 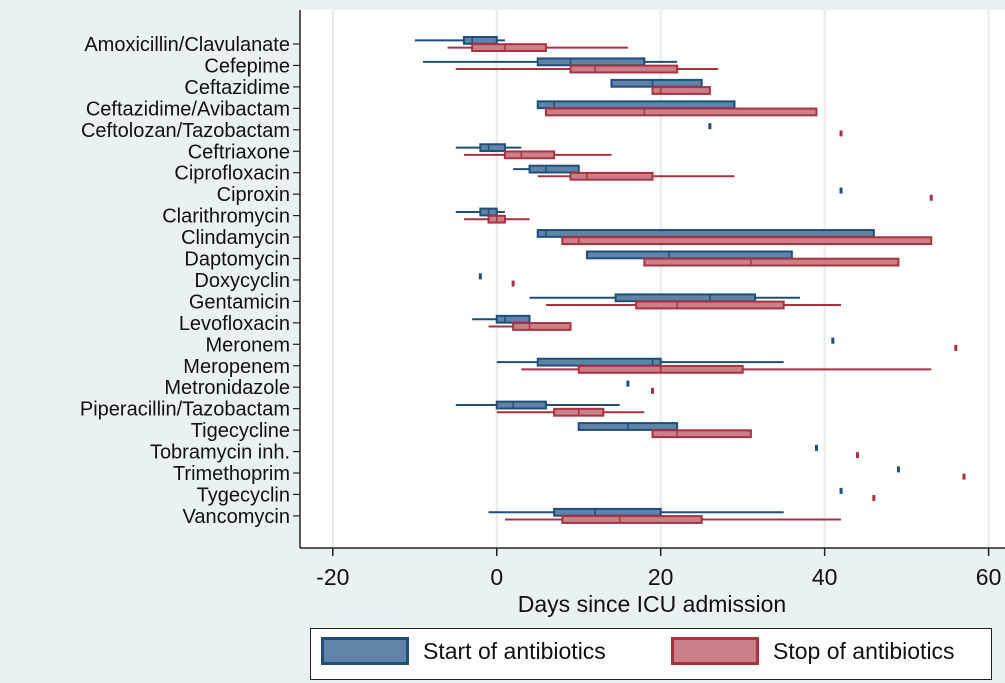 What do you see at coordinates (651, 654) in the screenshot?
I see `legend: Start of antibiotics Stop of antibiotics` at bounding box center [651, 654].